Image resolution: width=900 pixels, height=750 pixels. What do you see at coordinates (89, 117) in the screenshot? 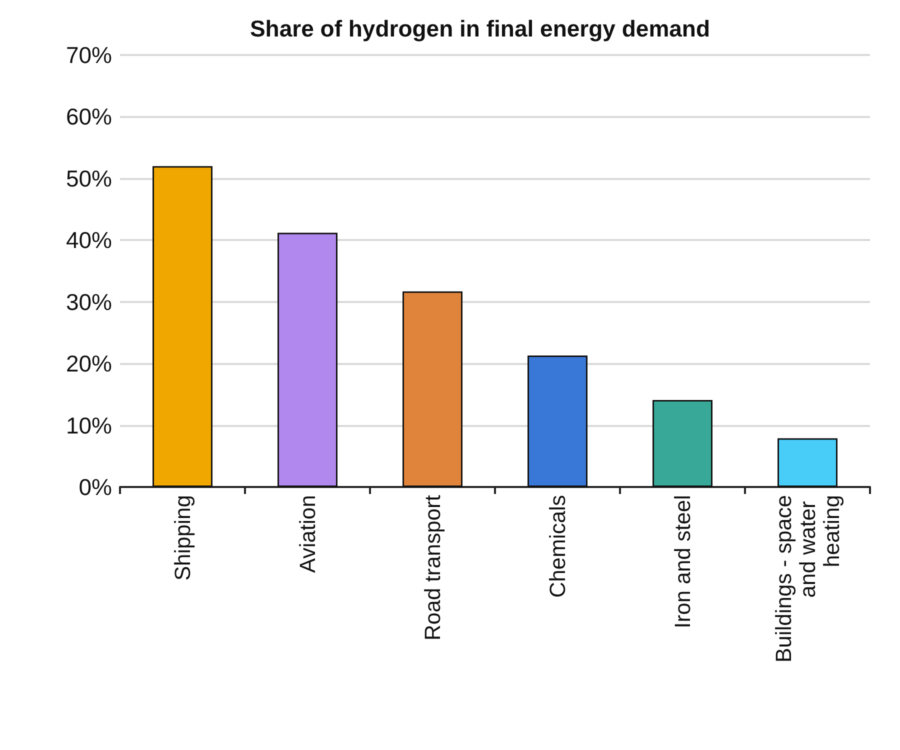
I see `y-tick-label: 60%` at bounding box center [89, 117].